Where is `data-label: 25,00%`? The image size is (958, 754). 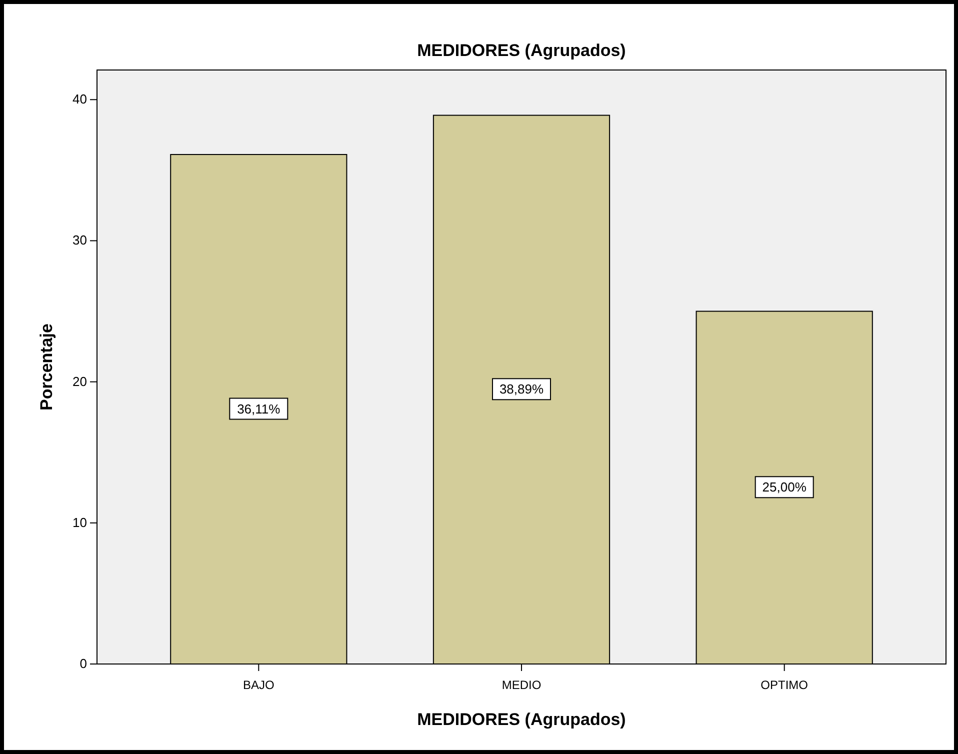
data-label: 25,00% is located at coordinates (784, 487).